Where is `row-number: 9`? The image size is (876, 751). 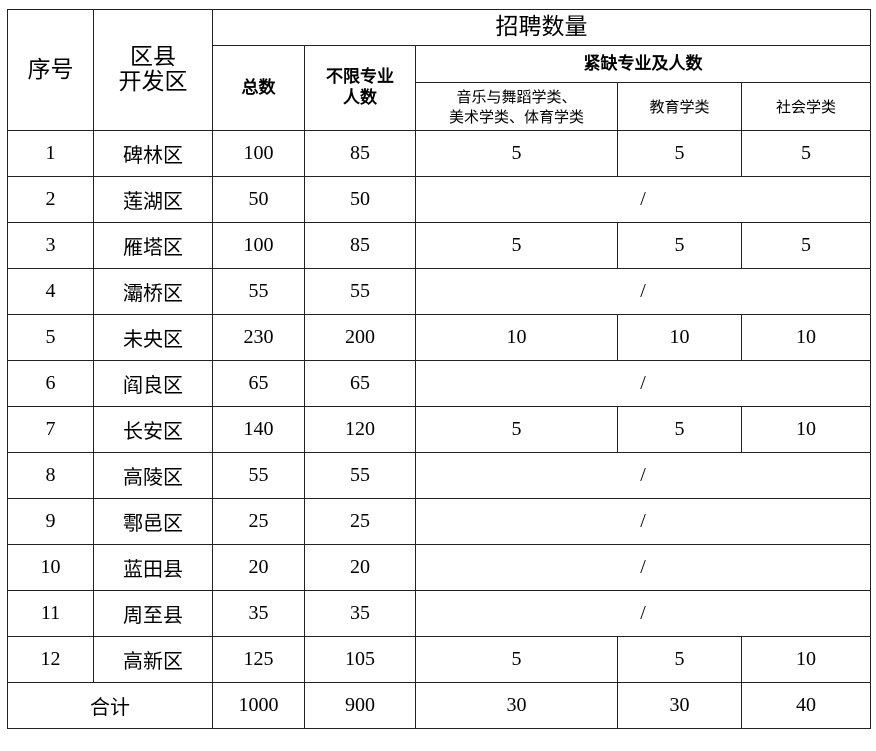
row-number: 9 is located at coordinates (50, 521).